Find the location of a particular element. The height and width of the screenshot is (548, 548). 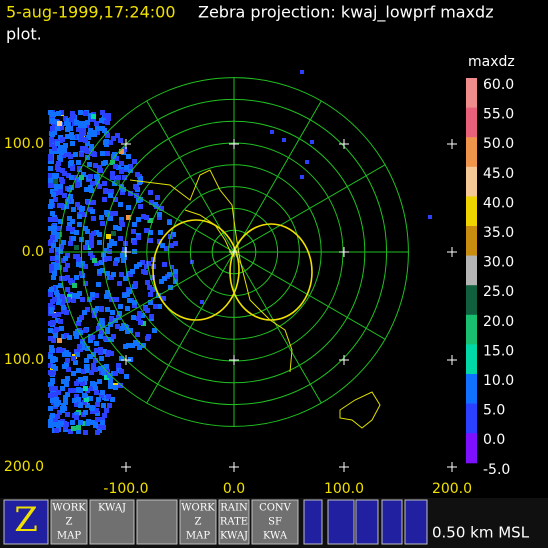

button-label: SF is located at coordinates (275, 522).